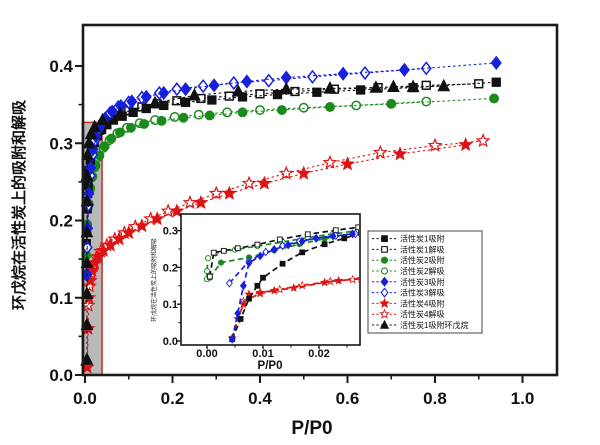 The width and height of the screenshot is (600, 445). Describe the element at coordinates (206, 354) in the screenshot. I see `inset-x-tick-label: 0.00` at that location.